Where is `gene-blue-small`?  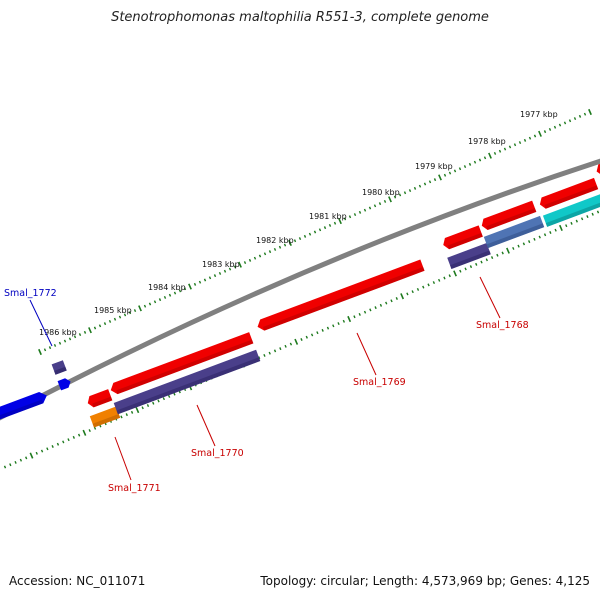
gene-blue-small is located at coordinates (65, 384).